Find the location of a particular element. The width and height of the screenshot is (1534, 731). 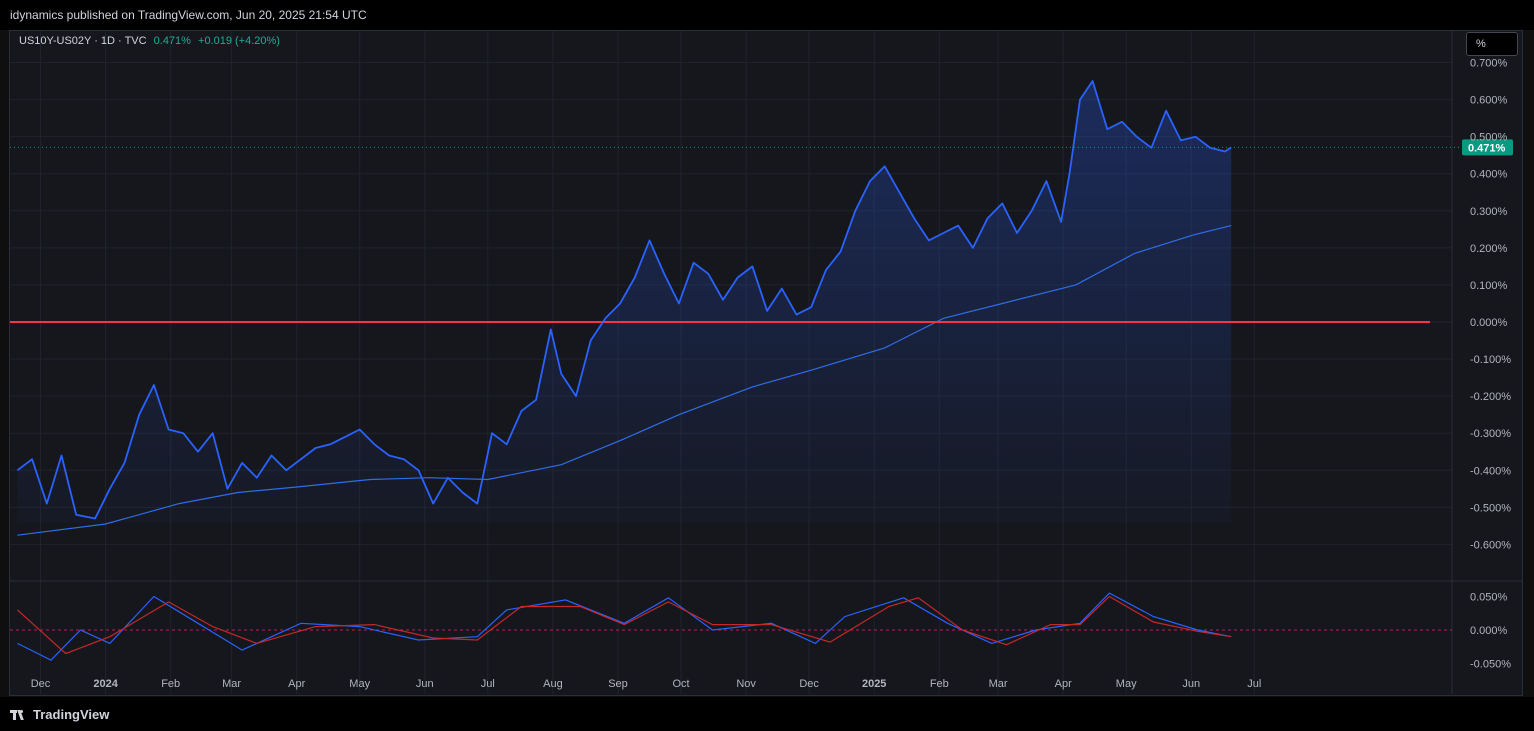

unit-label: % is located at coordinates (1481, 44).